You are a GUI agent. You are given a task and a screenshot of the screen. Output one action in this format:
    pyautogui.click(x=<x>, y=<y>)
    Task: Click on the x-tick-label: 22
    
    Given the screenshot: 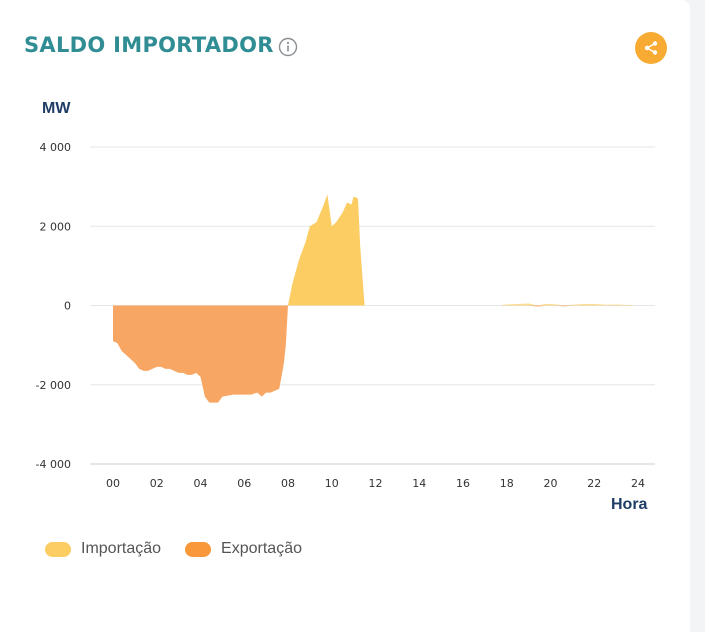 What is the action you would take?
    pyautogui.click(x=594, y=483)
    